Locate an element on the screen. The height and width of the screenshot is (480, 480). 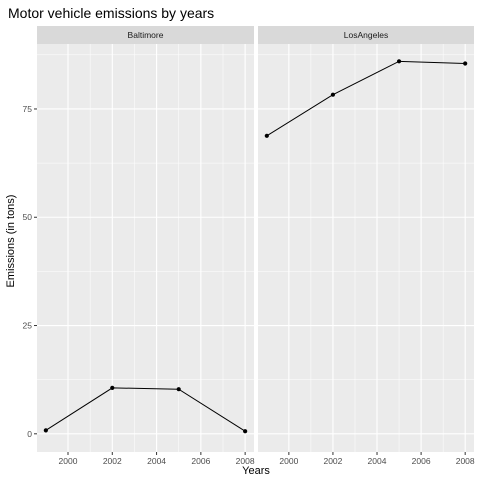
y-tick-label: 25 is located at coordinates (28, 326).